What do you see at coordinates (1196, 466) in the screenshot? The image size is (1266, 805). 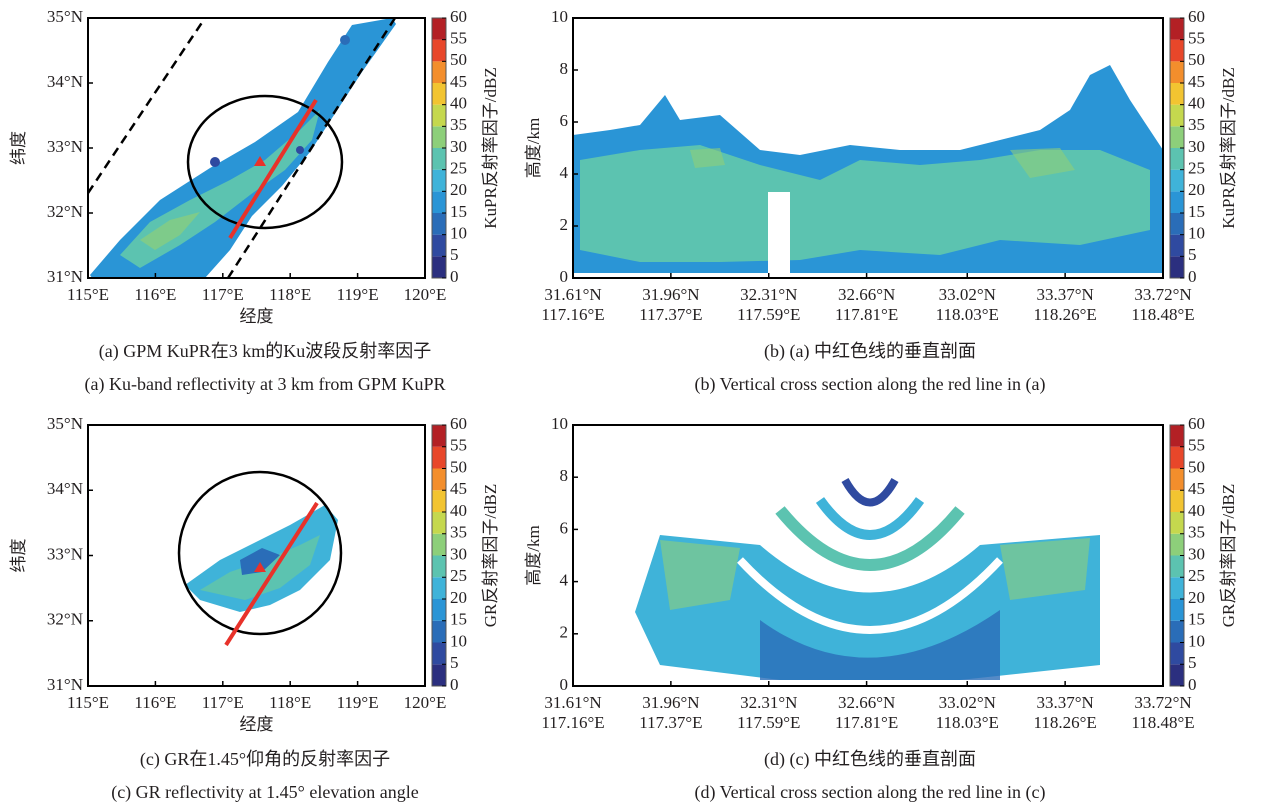 I see `colorbar-tick-label: 50` at bounding box center [1196, 466].